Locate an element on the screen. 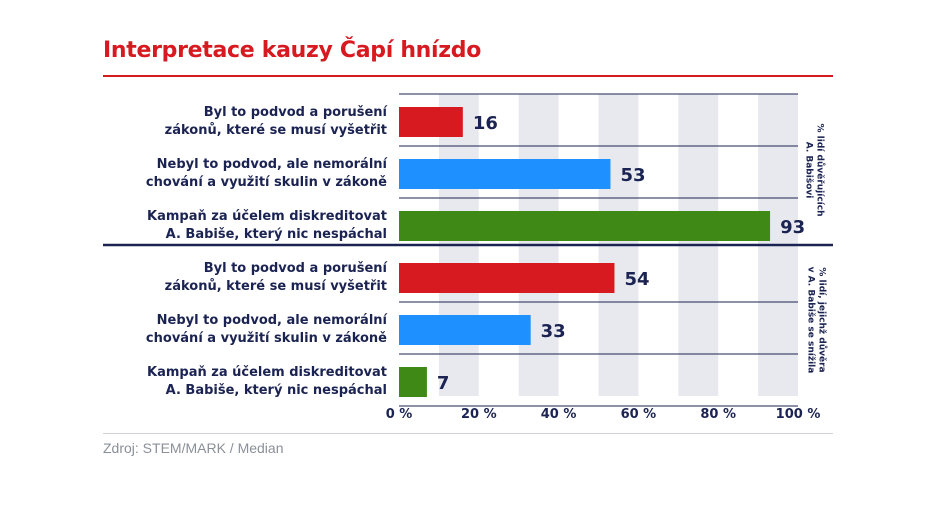 The image size is (936, 526). x-tick-label: 80 % is located at coordinates (718, 414).